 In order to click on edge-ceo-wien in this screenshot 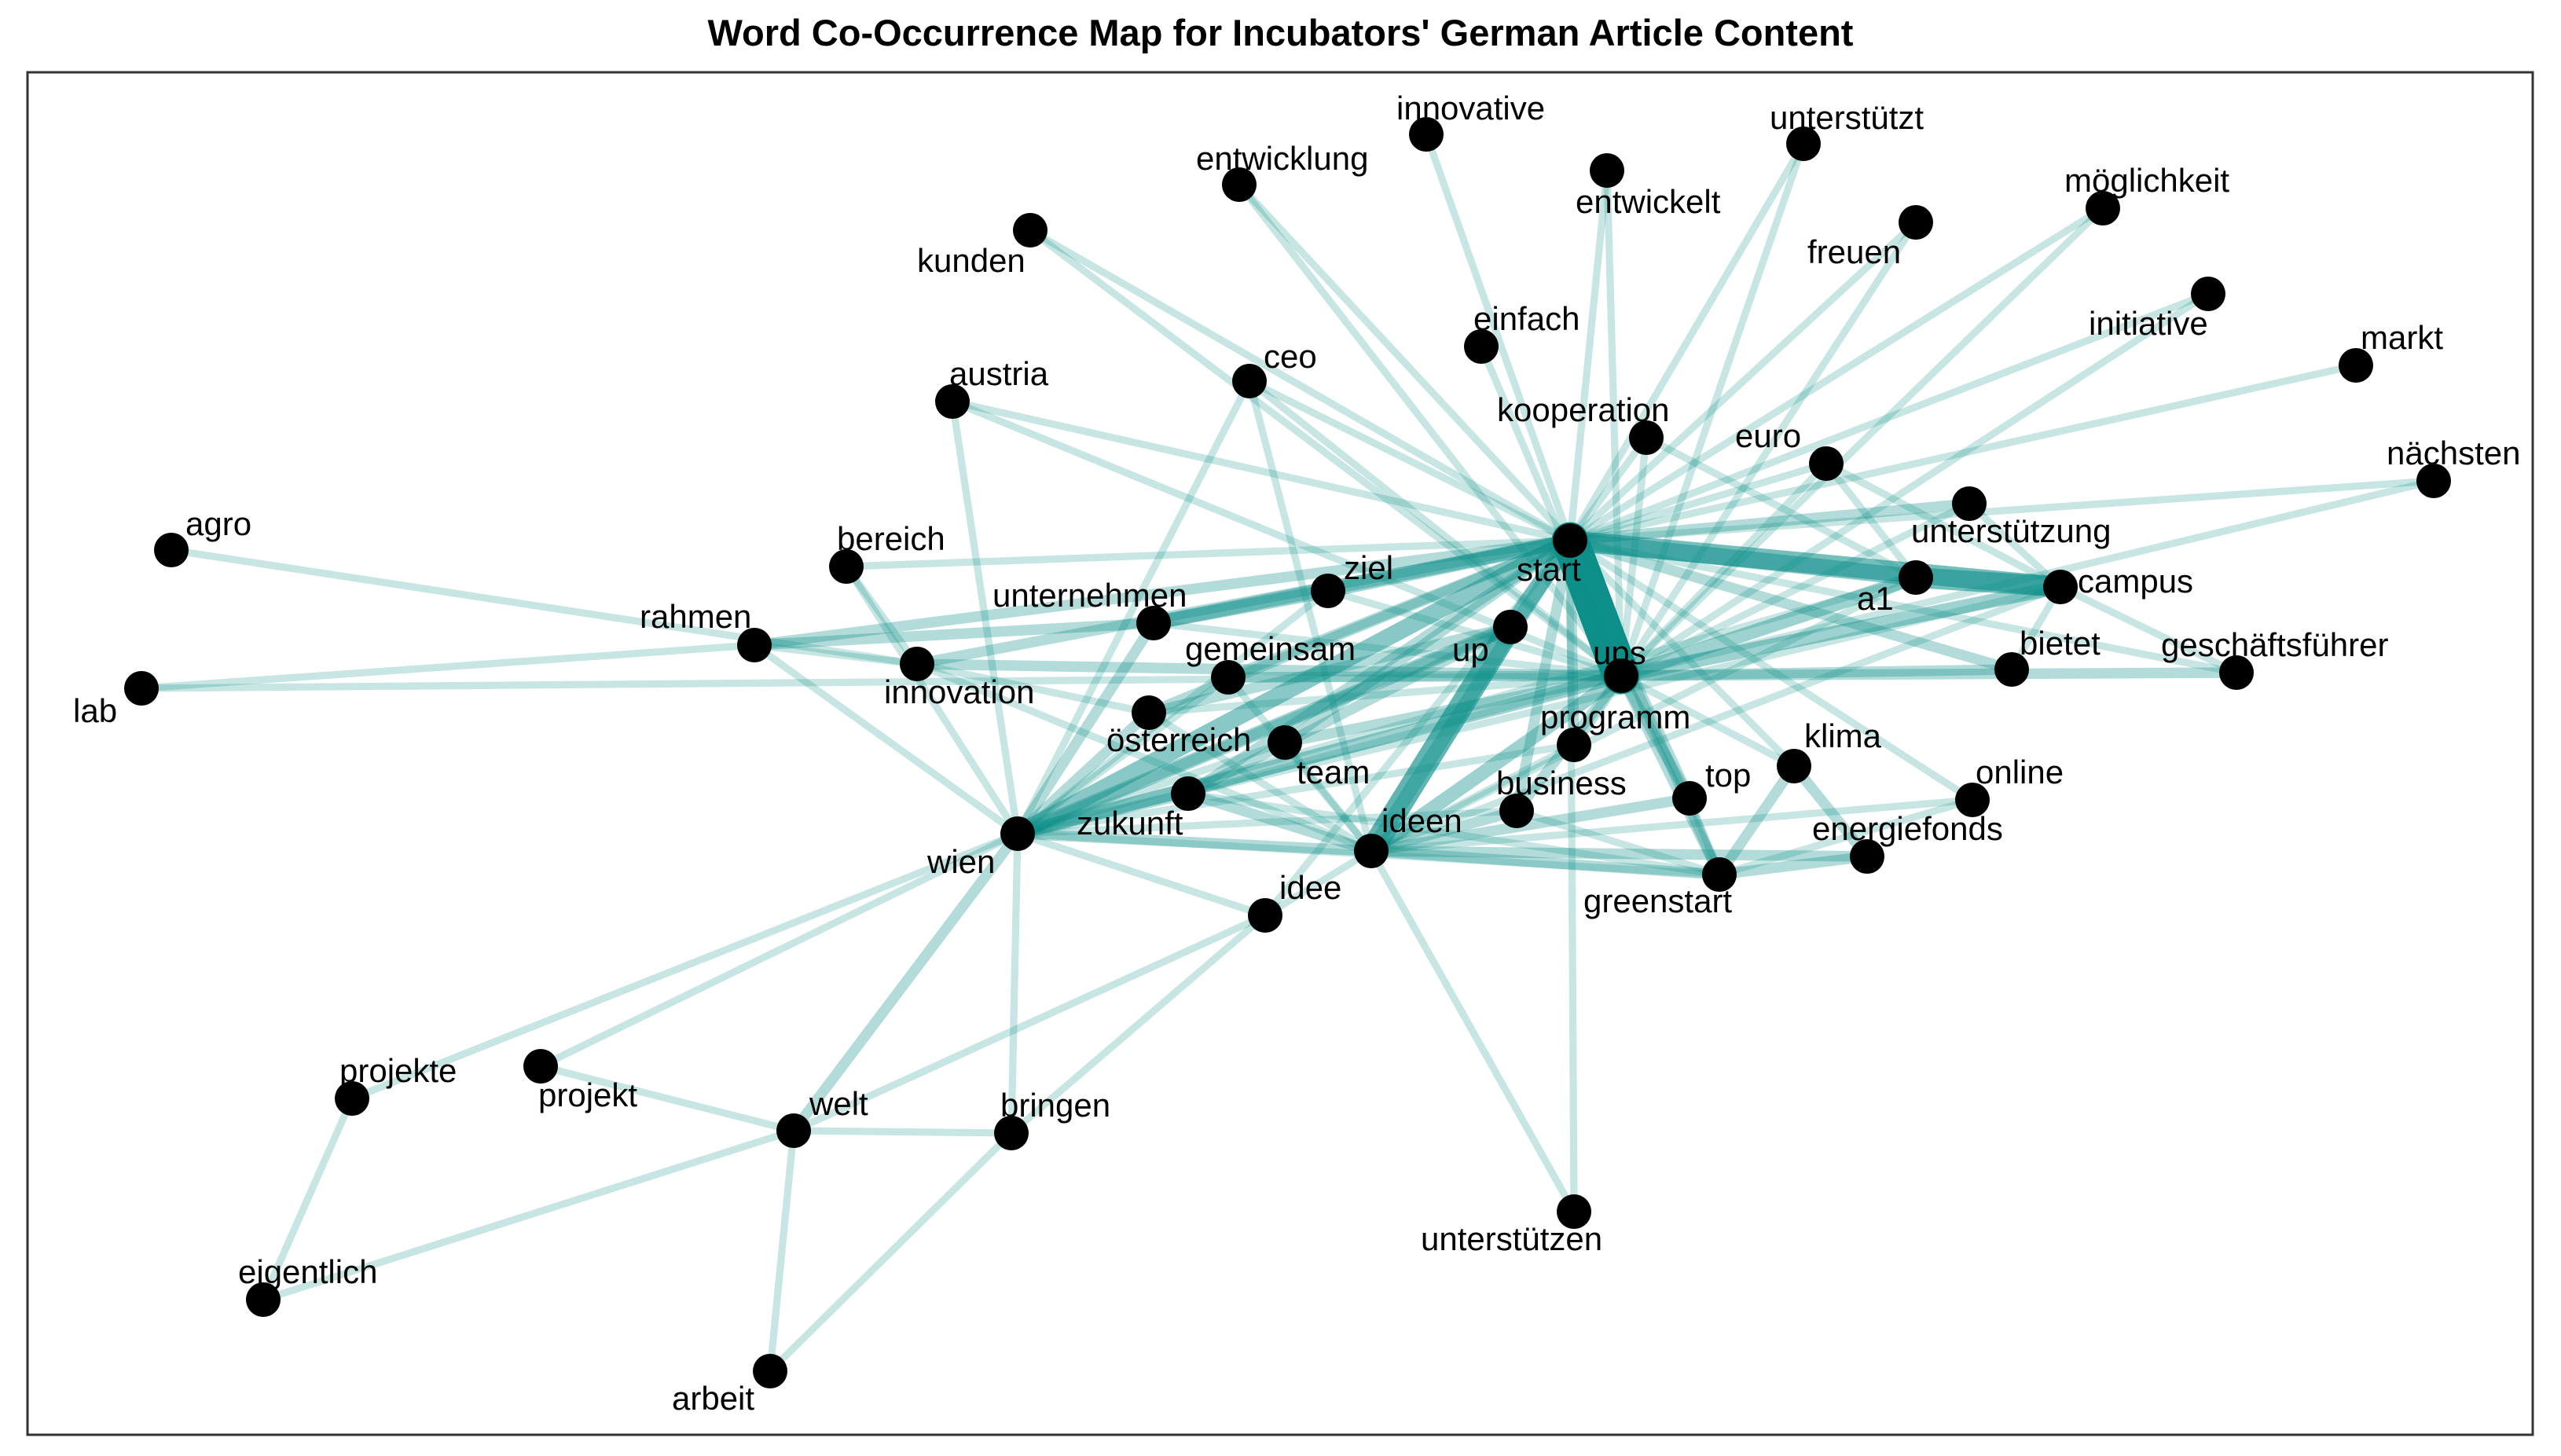, I will do `click(1133, 607)`.